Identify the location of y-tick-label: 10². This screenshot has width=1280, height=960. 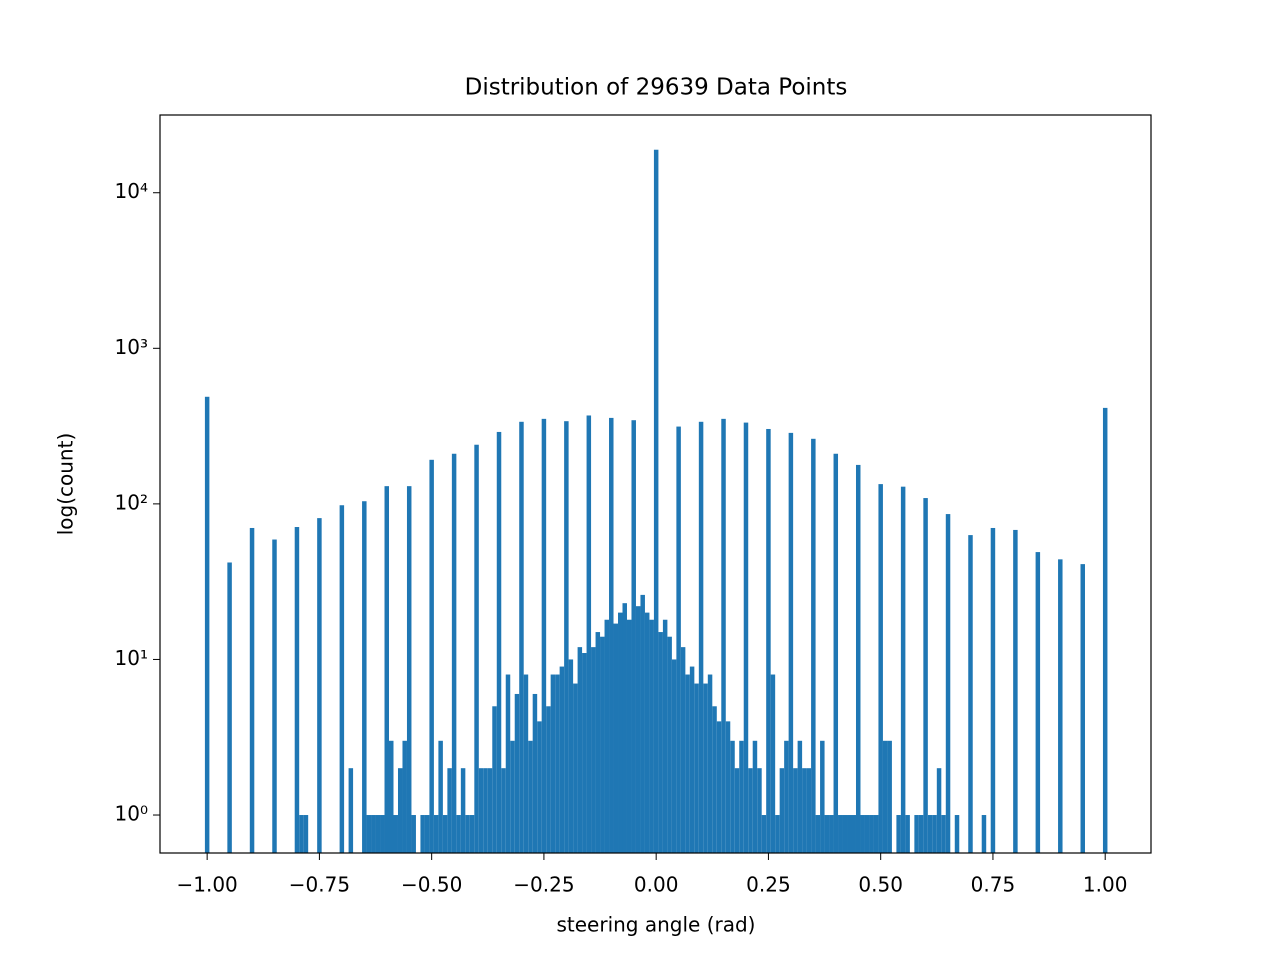
(131, 502).